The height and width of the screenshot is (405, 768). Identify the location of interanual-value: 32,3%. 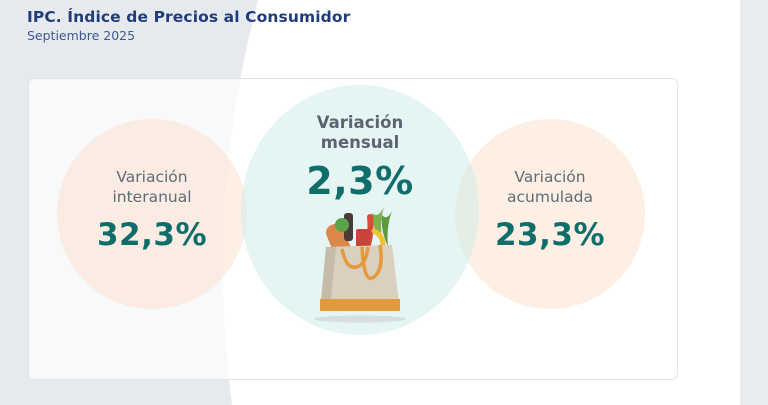
(152, 235).